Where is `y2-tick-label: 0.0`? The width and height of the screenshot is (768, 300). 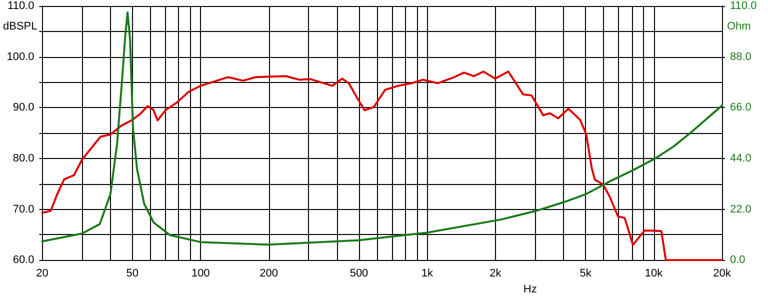 y2-tick-label: 0.0 is located at coordinates (738, 260).